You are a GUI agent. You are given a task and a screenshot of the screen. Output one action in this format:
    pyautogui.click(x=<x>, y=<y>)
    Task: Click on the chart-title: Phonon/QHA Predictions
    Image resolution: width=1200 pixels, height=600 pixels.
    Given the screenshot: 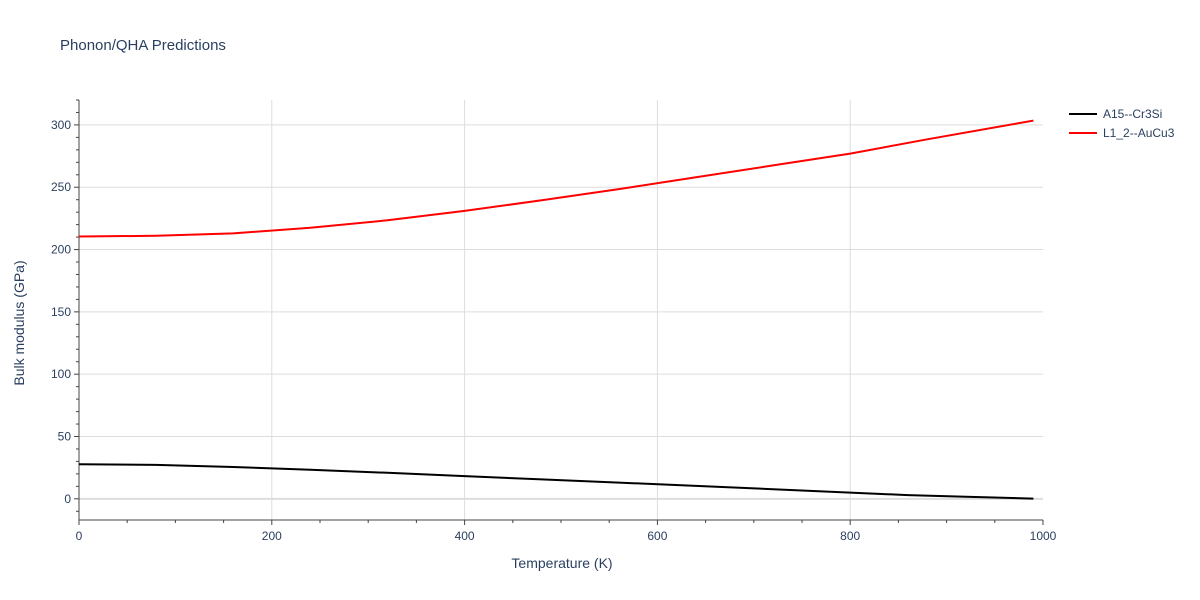 What is the action you would take?
    pyautogui.click(x=143, y=45)
    